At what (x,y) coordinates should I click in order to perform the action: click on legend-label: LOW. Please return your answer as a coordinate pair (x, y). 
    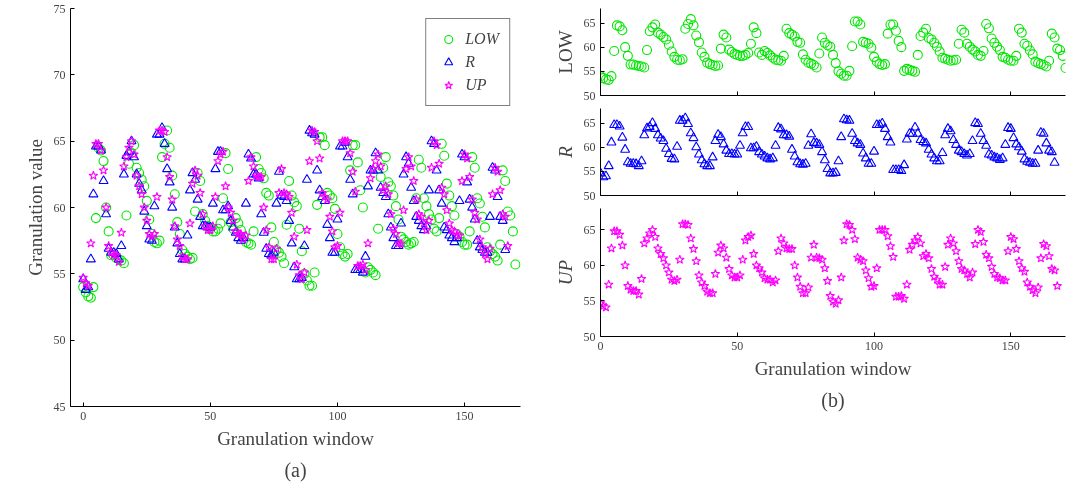
    Looking at the image, I should click on (482, 39).